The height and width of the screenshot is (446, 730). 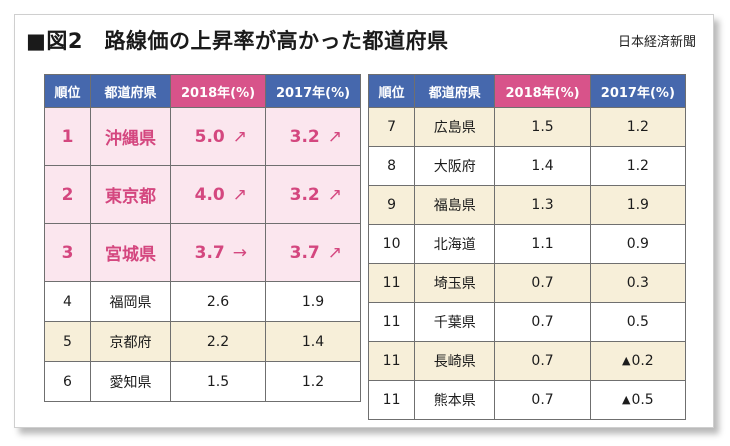 What do you see at coordinates (455, 166) in the screenshot?
I see `prefecture-cell: 大阪府` at bounding box center [455, 166].